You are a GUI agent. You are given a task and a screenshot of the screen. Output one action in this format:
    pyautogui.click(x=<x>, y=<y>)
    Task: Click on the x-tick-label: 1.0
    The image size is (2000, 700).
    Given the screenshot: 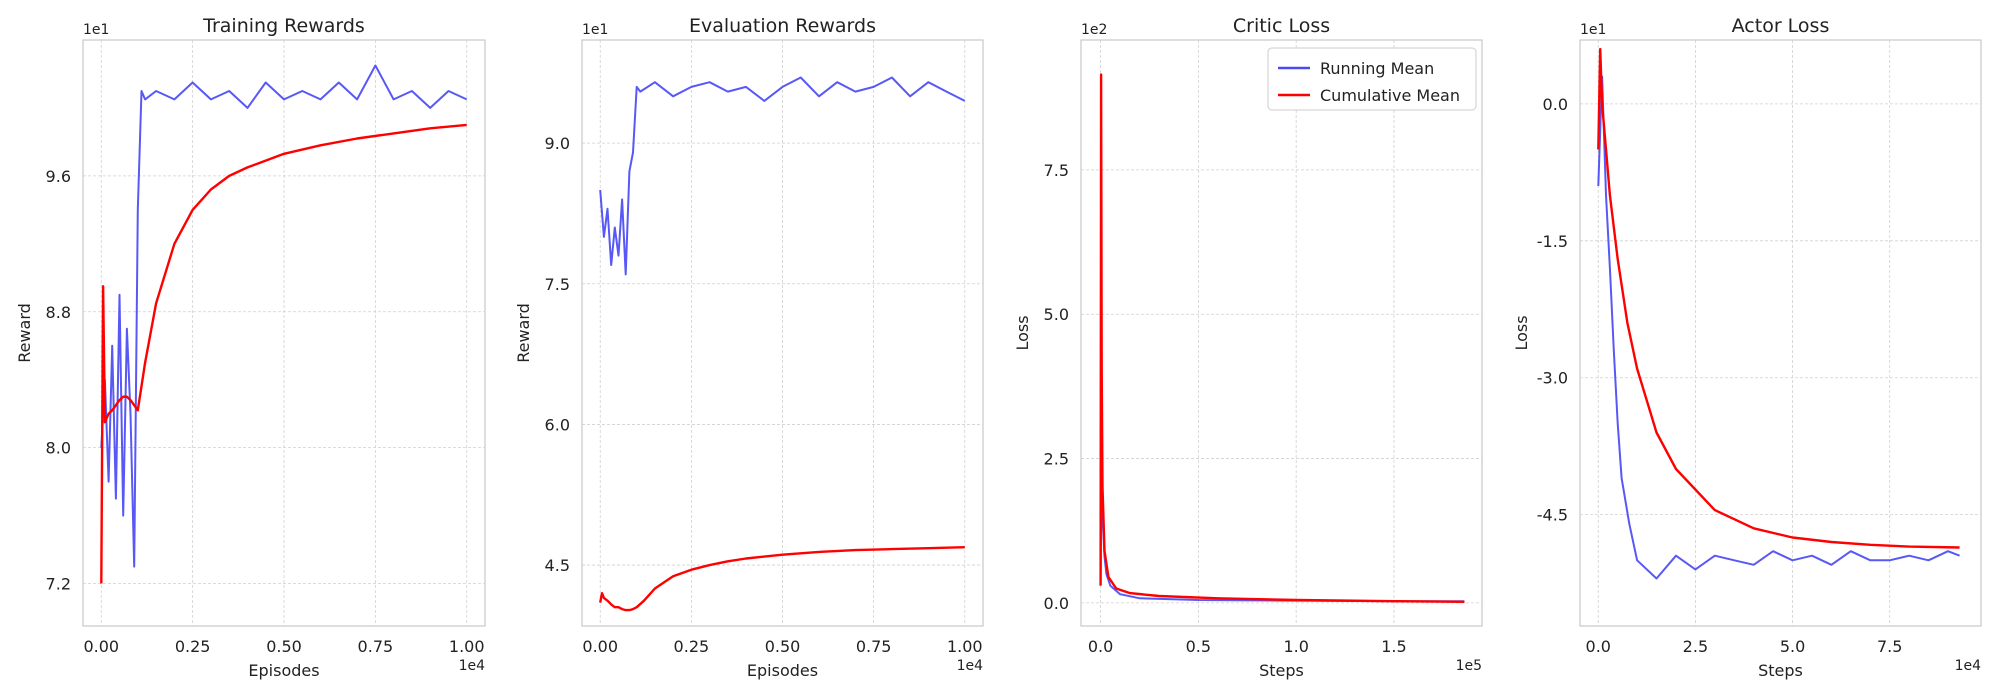 What is the action you would take?
    pyautogui.click(x=1295, y=646)
    